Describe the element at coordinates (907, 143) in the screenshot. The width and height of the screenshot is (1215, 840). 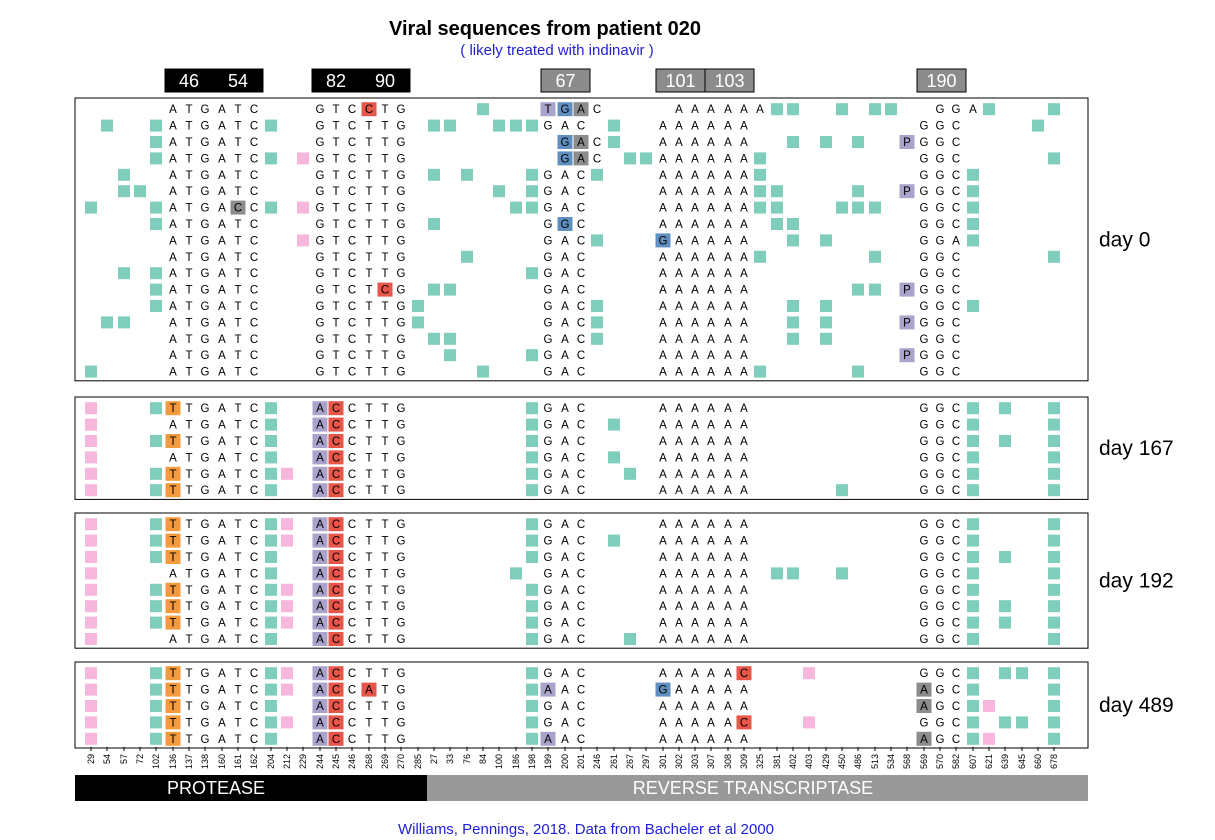
I see `nucleotide: P` at that location.